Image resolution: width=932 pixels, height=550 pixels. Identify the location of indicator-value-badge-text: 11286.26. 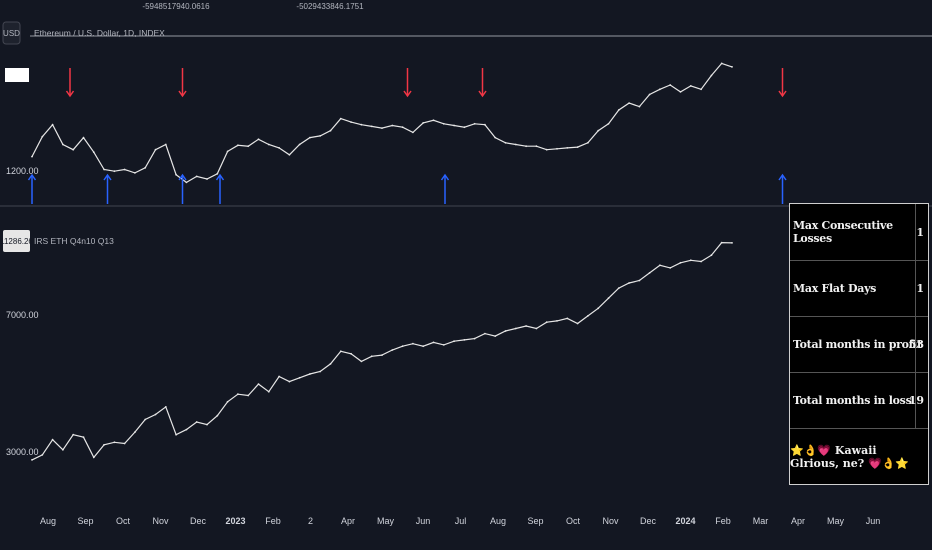
(16, 241).